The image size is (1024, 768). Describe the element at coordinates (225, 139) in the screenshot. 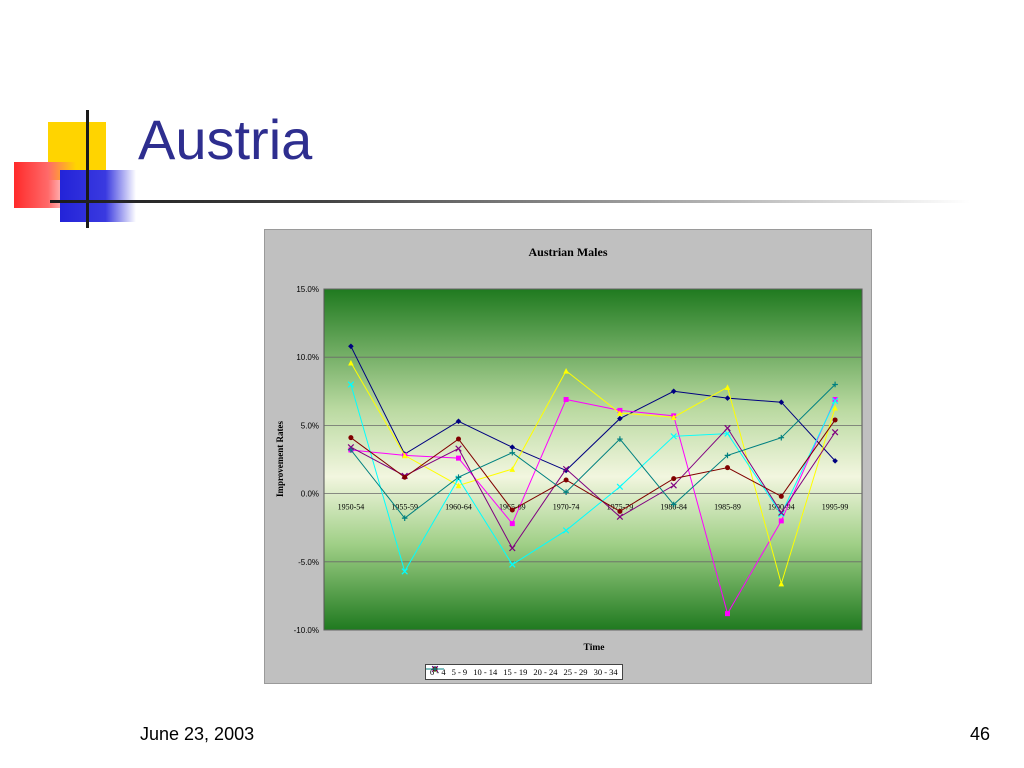

I see `slide-title: Austria` at that location.